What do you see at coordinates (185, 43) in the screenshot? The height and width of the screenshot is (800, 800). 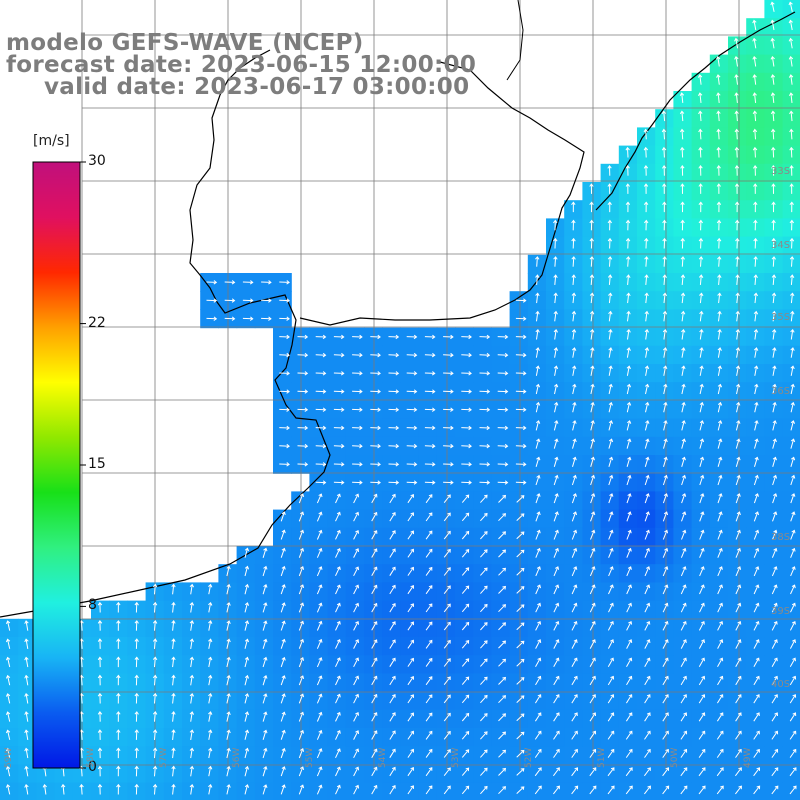 I see `model-title: modelo GEFS-WAVE (NCEP)` at bounding box center [185, 43].